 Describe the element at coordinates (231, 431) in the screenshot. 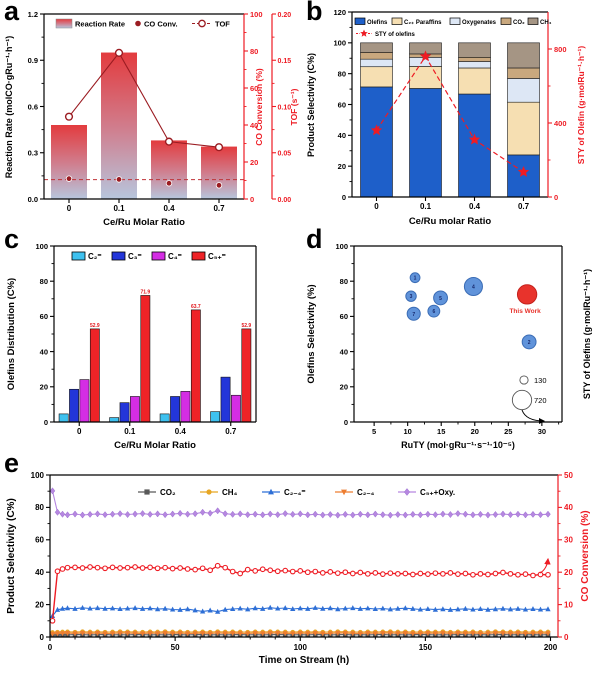

I see `label: 0.7` at that location.